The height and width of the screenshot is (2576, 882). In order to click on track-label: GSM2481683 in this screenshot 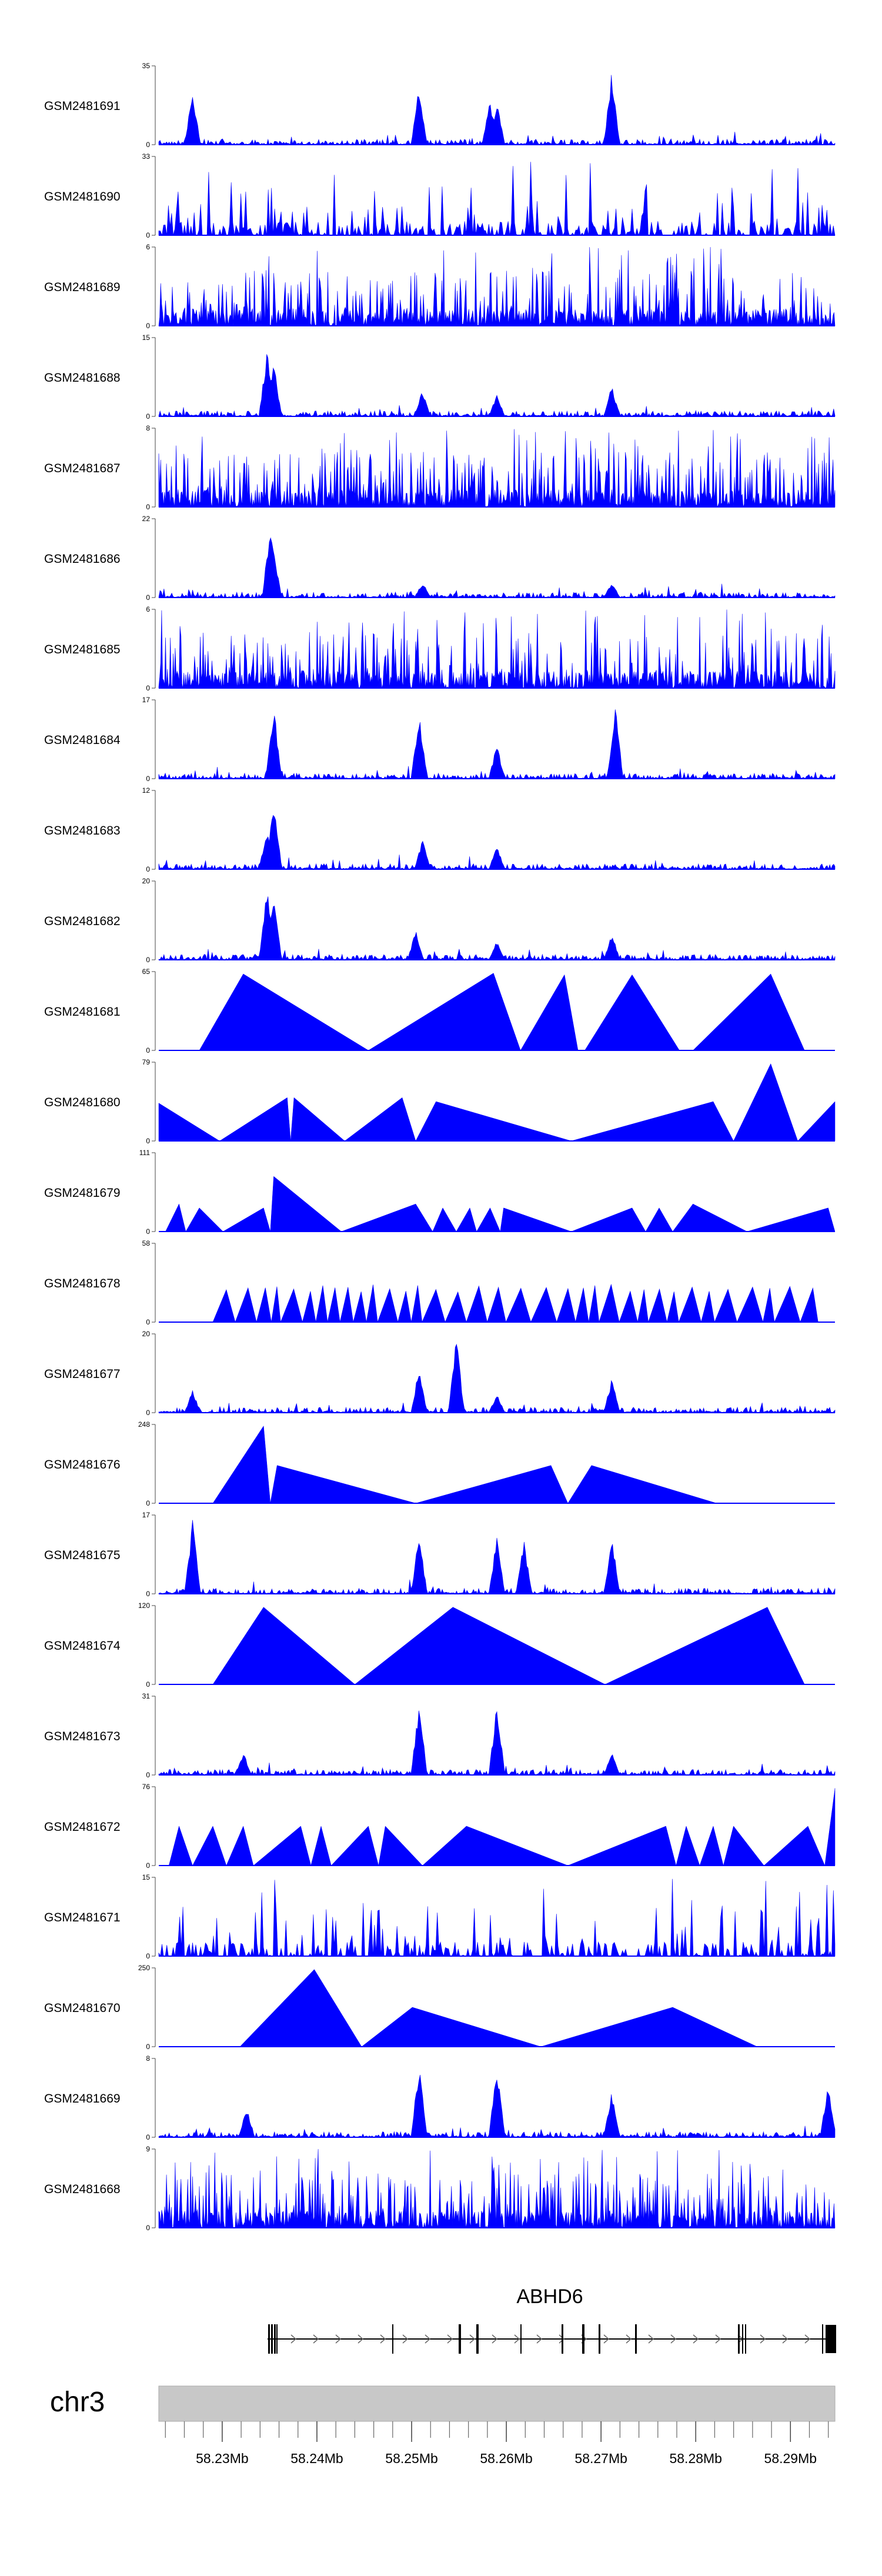, I will do `click(82, 830)`.